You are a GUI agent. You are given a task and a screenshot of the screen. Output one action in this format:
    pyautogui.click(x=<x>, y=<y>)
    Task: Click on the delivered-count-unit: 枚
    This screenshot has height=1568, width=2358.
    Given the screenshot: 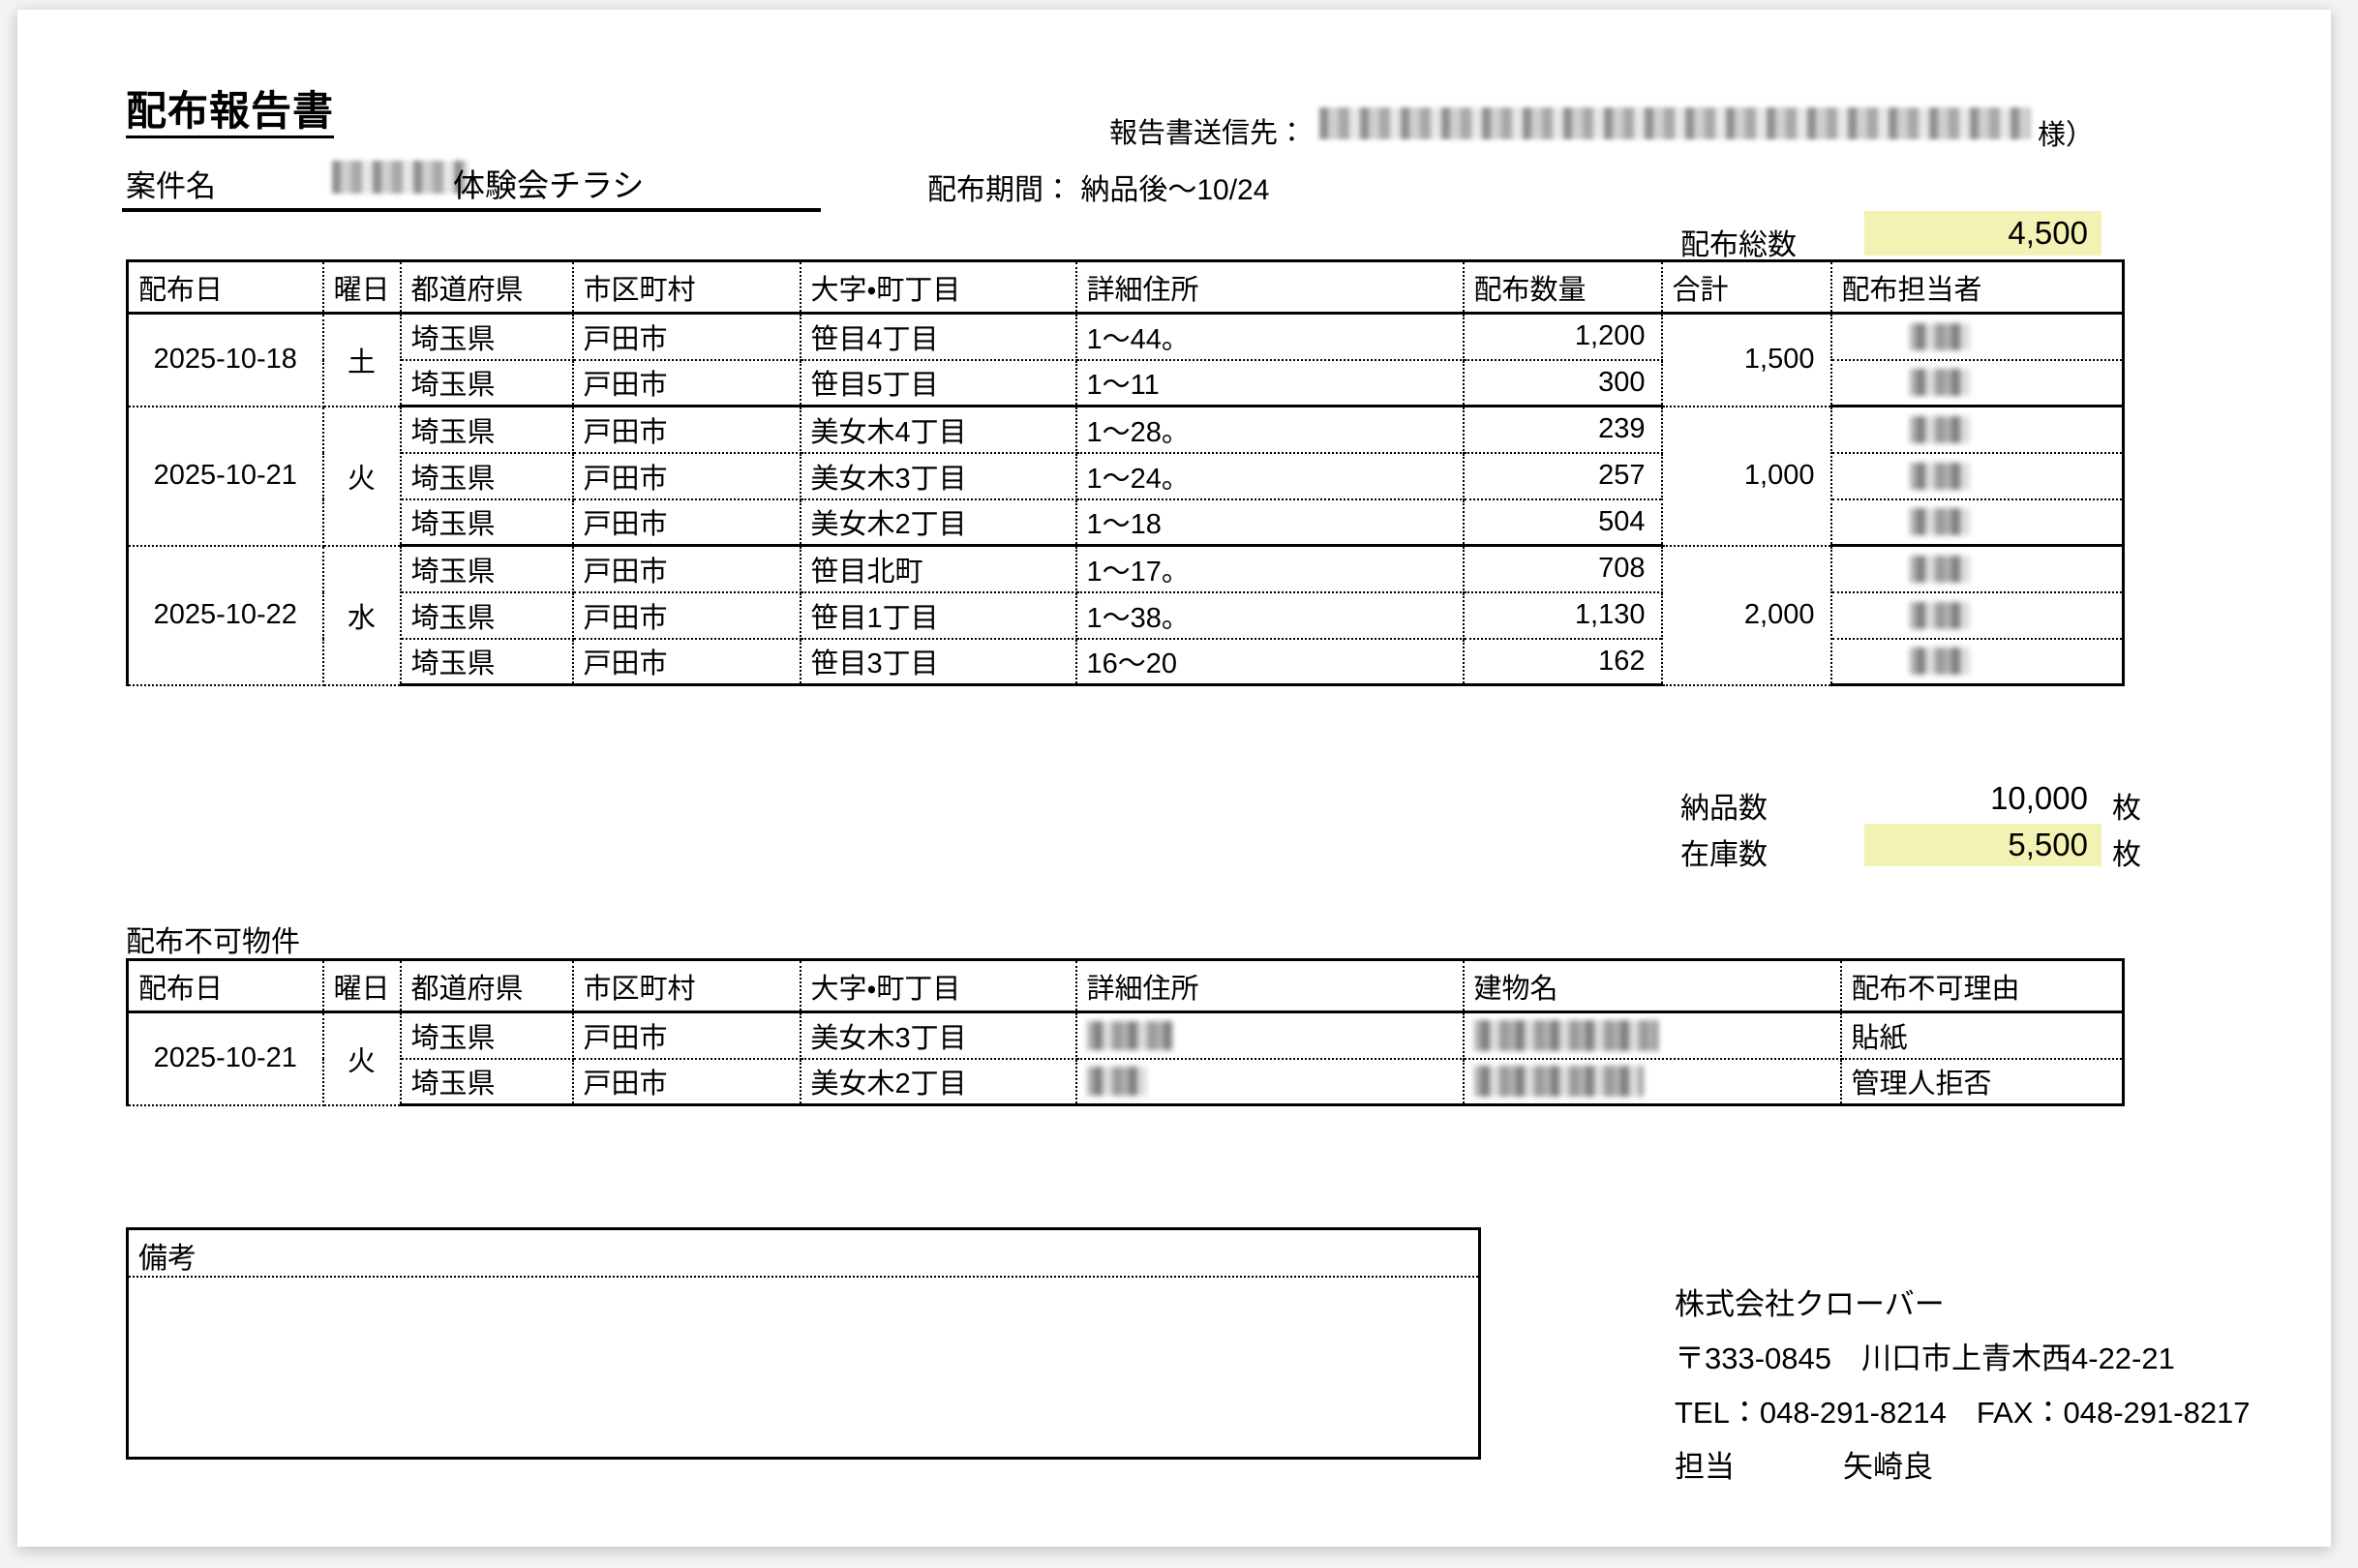 What is the action you would take?
    pyautogui.click(x=2126, y=809)
    